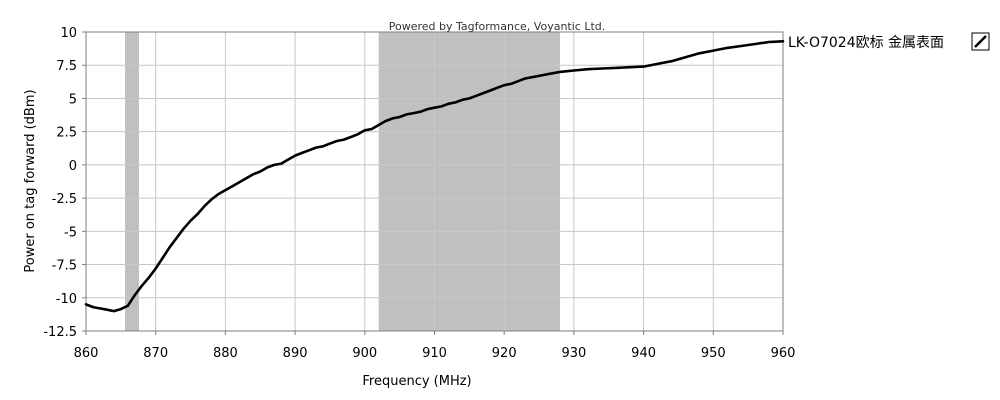 The width and height of the screenshot is (1000, 400). Describe the element at coordinates (66, 133) in the screenshot. I see `y-tick-label: 2.5` at that location.